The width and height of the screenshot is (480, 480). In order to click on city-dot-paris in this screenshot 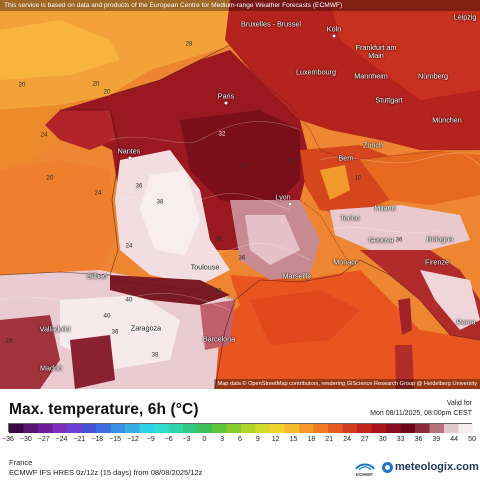, I will do `click(226, 103)`.